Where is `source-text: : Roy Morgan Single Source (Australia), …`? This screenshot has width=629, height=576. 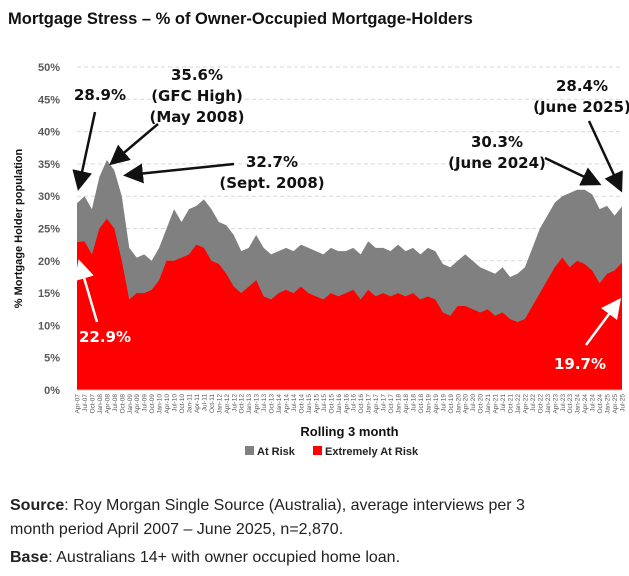 source-text: : Roy Morgan Single Source (Australia), … is located at coordinates (294, 505).